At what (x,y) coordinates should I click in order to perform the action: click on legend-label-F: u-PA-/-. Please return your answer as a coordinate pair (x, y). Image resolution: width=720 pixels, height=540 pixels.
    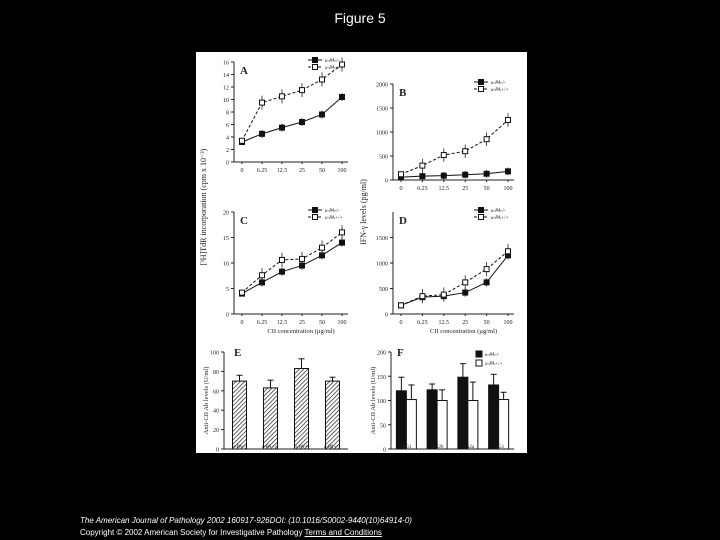
    Looking at the image, I should click on (492, 355).